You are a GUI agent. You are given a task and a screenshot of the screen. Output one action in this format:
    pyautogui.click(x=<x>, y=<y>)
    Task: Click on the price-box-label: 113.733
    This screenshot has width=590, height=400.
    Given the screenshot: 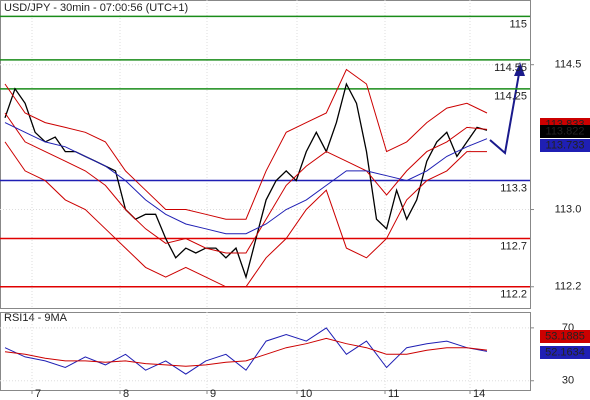 What is the action you would take?
    pyautogui.click(x=565, y=145)
    